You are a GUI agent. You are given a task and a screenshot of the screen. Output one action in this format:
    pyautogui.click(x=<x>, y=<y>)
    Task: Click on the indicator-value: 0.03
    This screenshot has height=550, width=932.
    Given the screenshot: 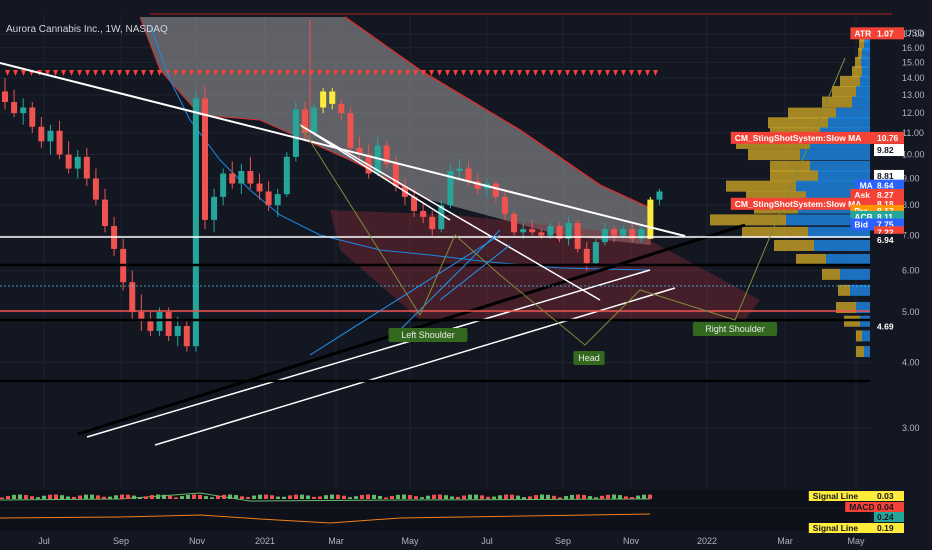 What is the action you would take?
    pyautogui.click(x=885, y=496)
    